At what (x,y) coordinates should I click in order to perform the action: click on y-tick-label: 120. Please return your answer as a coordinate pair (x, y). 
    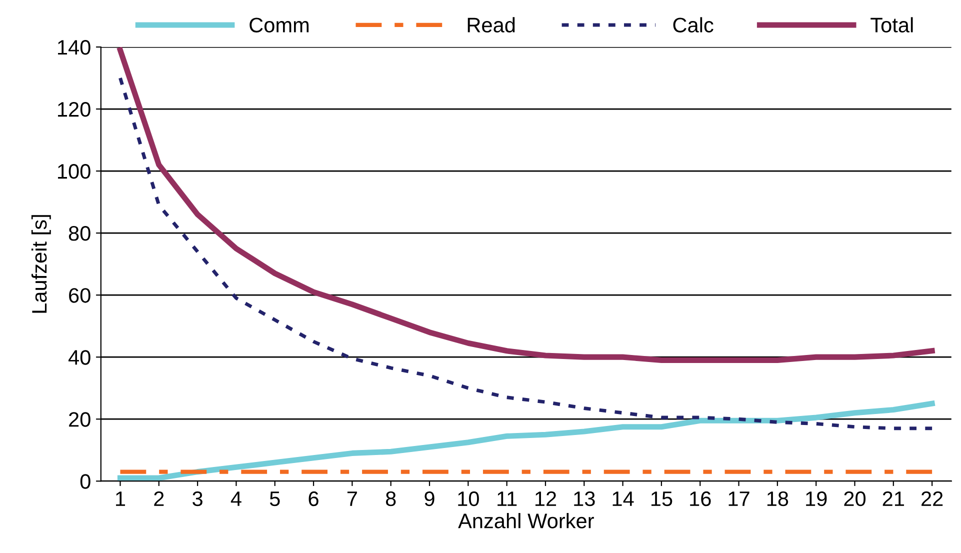
    Looking at the image, I should click on (74, 109).